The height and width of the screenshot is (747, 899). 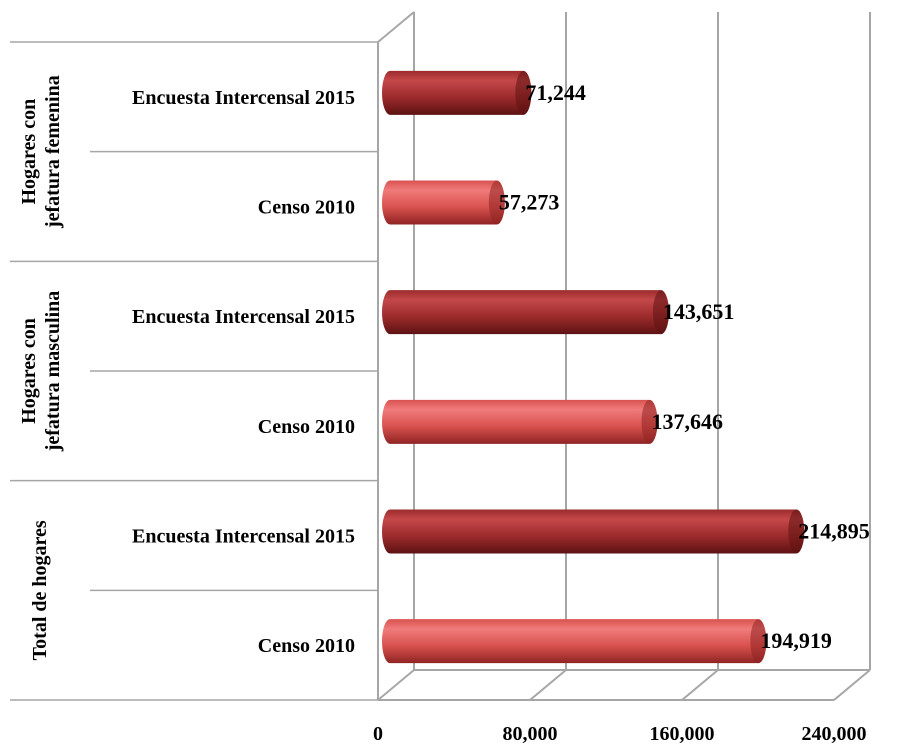 I want to click on x-axis-ticks: 0 80,000 160,000 240,000, so click(x=620, y=734).